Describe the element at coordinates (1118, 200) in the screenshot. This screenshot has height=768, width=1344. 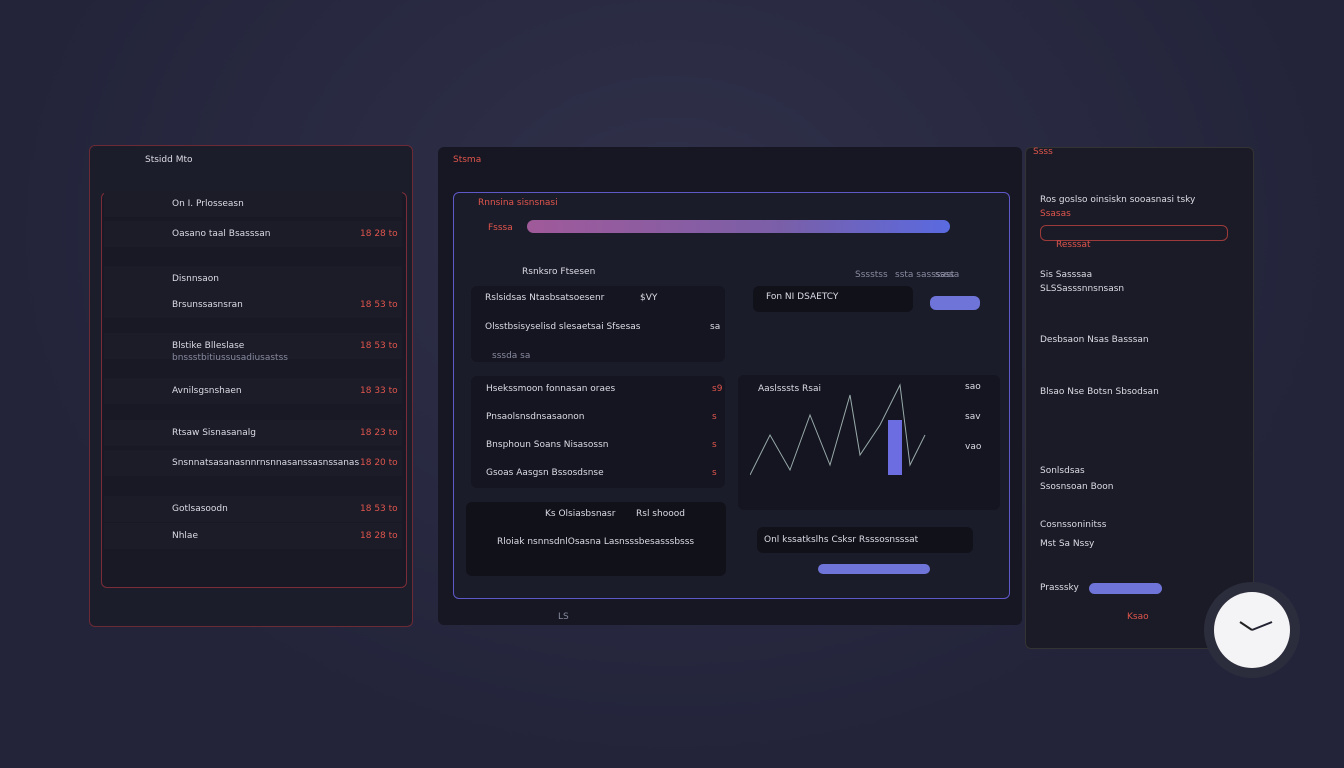
I see `right-title: Ros goslso oinsiskn sooasnasi tsky` at that location.